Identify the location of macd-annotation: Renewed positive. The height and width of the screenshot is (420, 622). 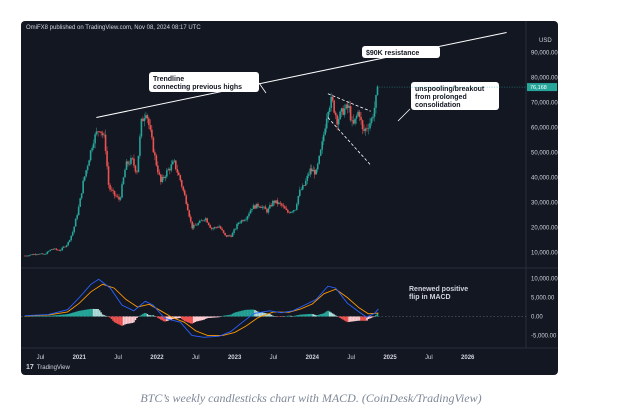
(438, 289).